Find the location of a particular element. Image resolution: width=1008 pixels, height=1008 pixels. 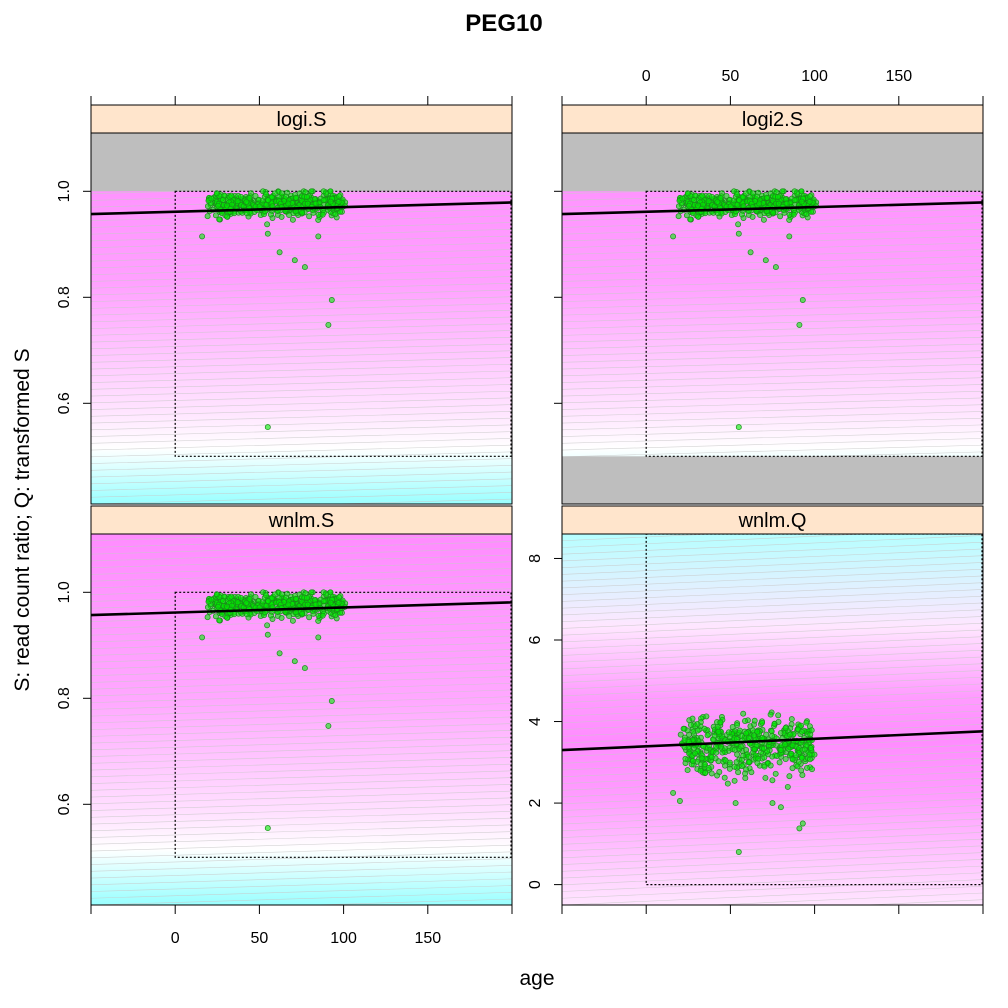

x-tick-label-bottom: 50 is located at coordinates (260, 938).